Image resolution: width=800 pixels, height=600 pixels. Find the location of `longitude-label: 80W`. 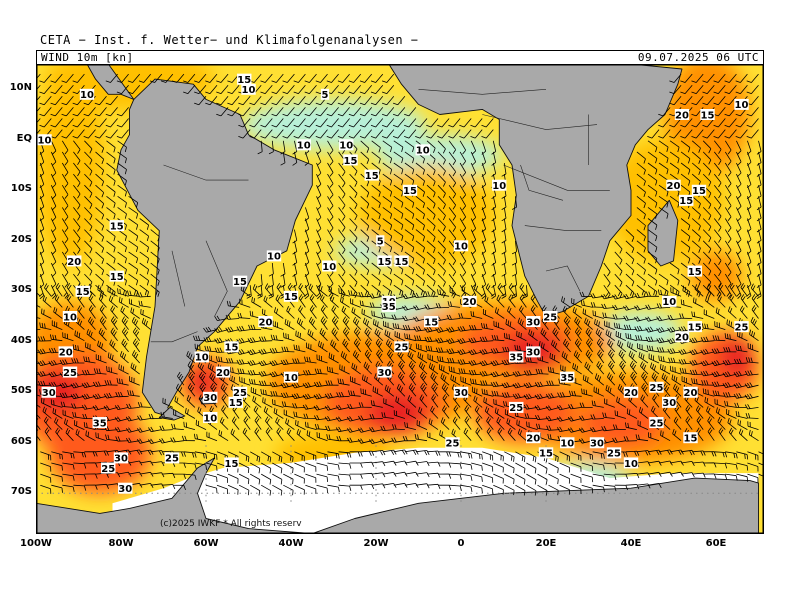

longitude-label: 80W is located at coordinates (121, 543).